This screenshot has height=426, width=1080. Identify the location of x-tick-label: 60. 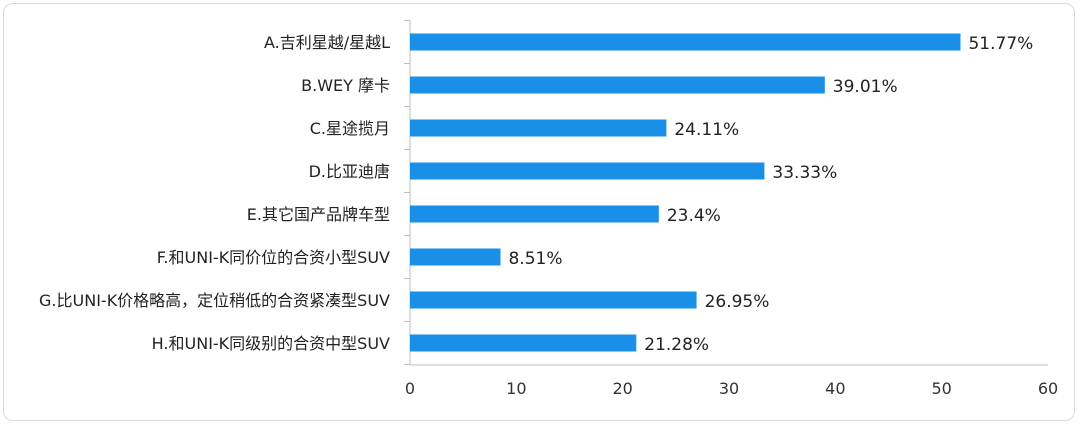
(1048, 388).